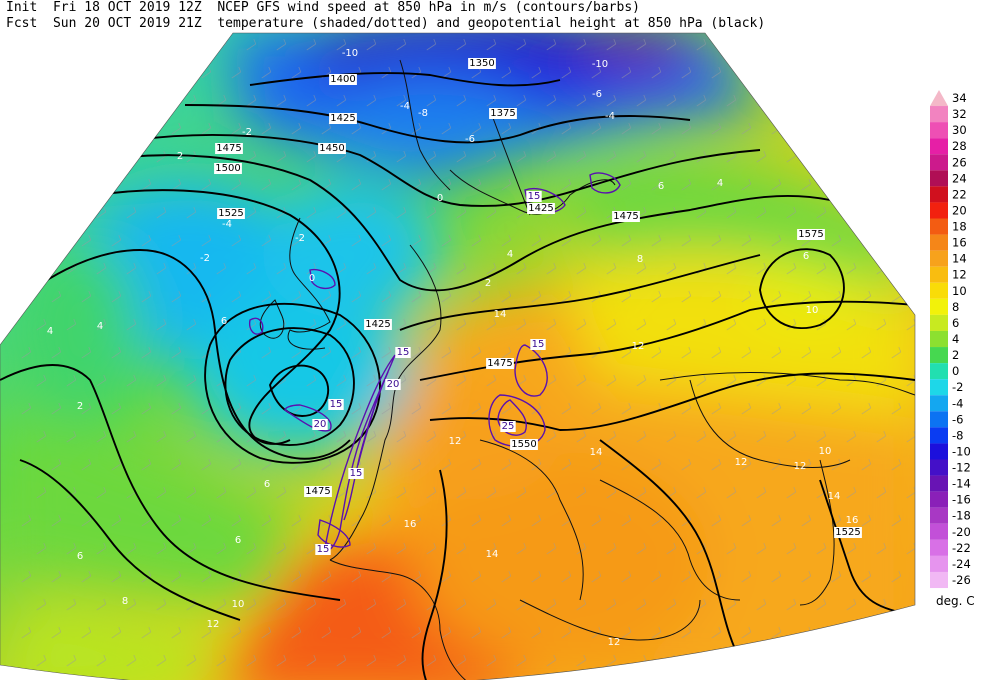 The height and width of the screenshot is (680, 1000). Describe the element at coordinates (961, 451) in the screenshot. I see `colorbar-tick-label: -10` at that location.